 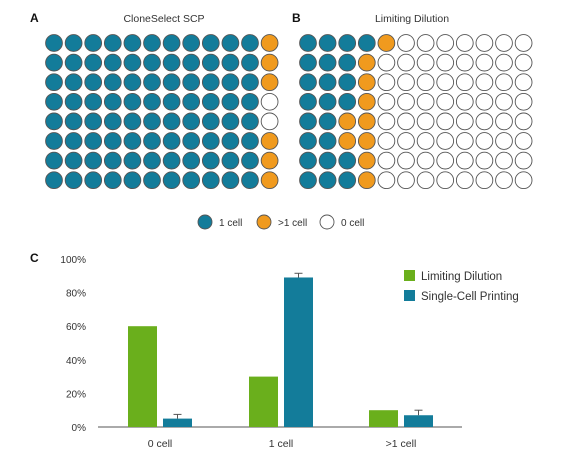 I want to click on legend-swatch-limiting-dilution, so click(x=409, y=275).